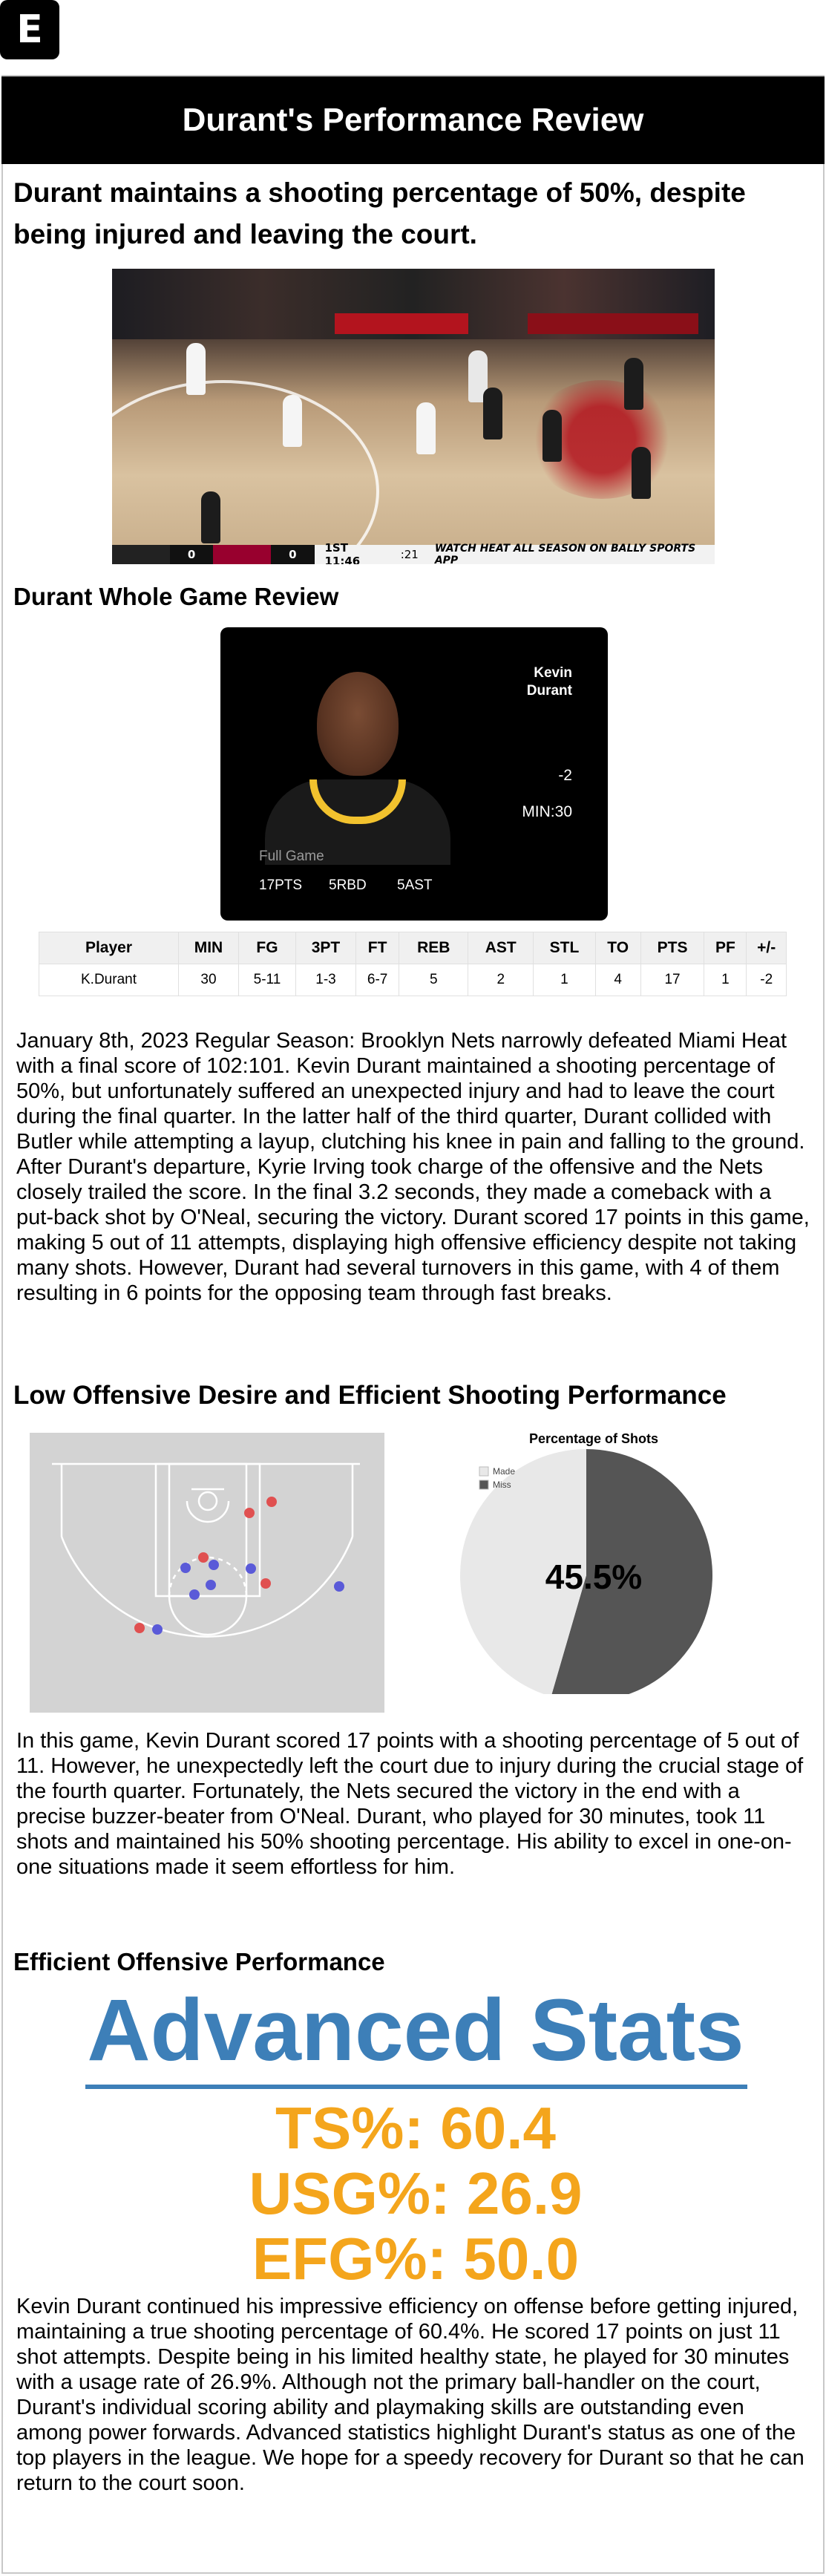  I want to click on box-score-header-cell: 3PT, so click(325, 948).